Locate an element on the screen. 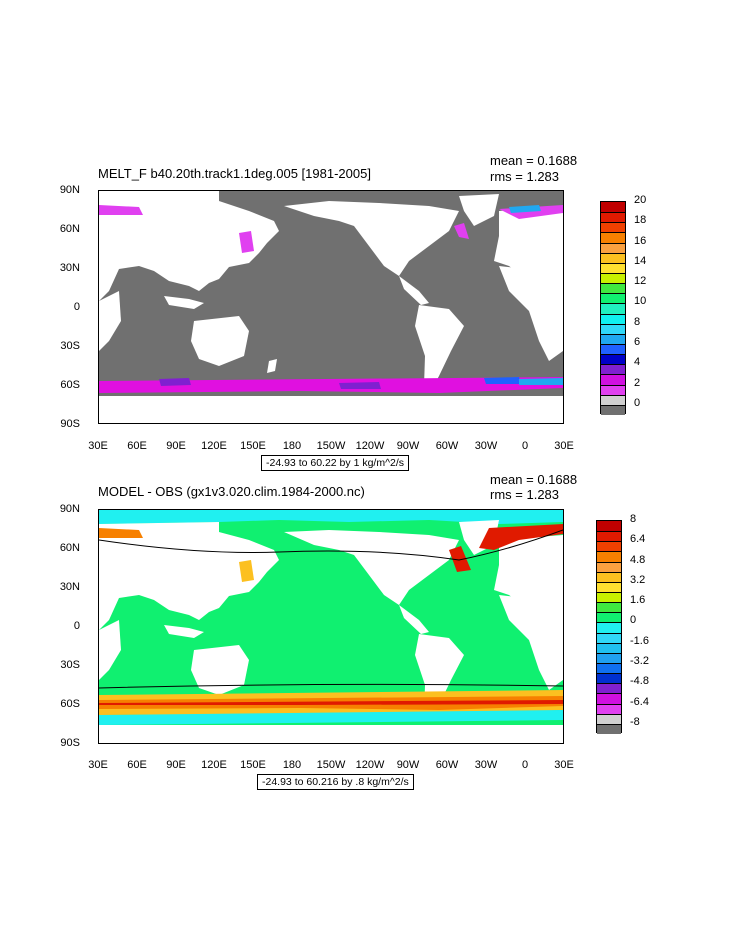 The height and width of the screenshot is (945, 733). colorbar-label: 20 is located at coordinates (640, 200).